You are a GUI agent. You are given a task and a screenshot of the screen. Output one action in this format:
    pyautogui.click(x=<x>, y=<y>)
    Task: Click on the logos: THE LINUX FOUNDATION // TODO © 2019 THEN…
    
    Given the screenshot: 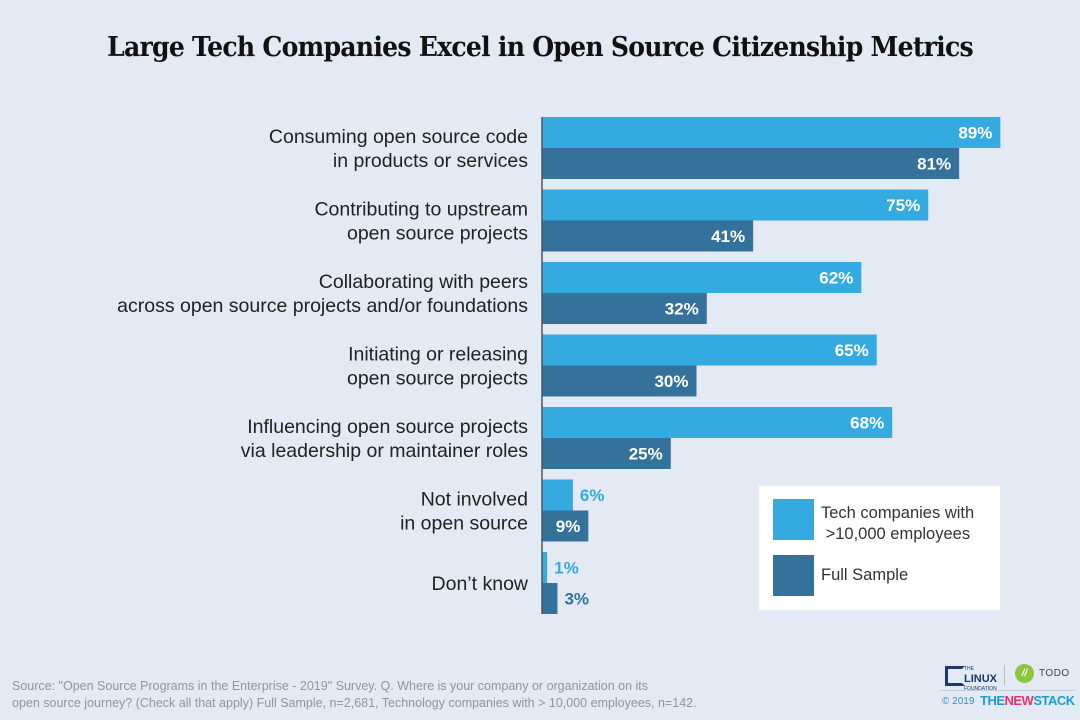 What is the action you would take?
    pyautogui.click(x=1007, y=687)
    